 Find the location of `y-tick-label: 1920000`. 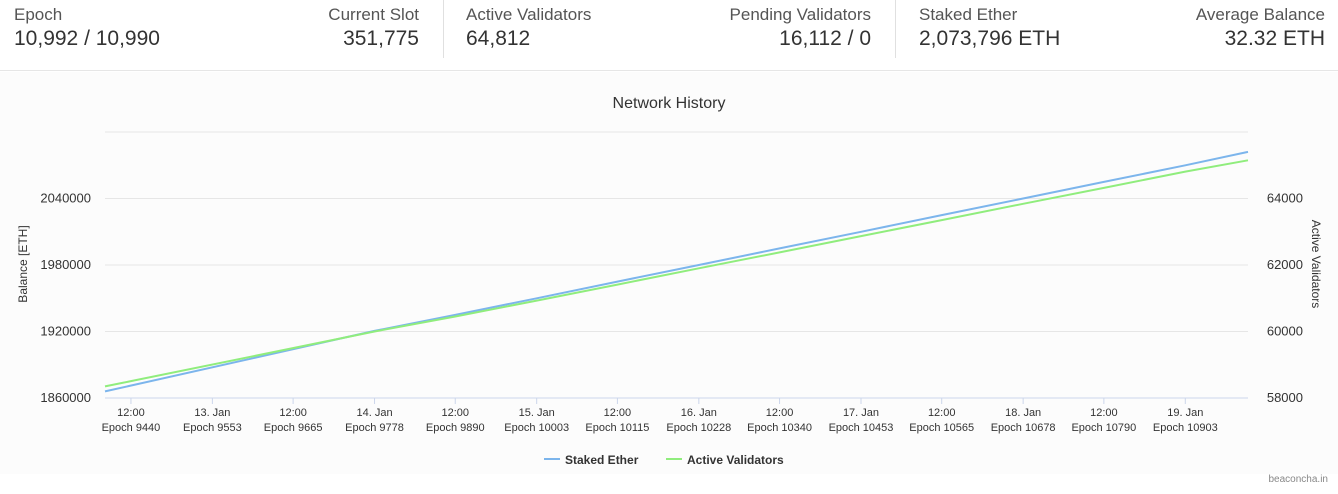

y-tick-label: 1920000 is located at coordinates (65, 331).